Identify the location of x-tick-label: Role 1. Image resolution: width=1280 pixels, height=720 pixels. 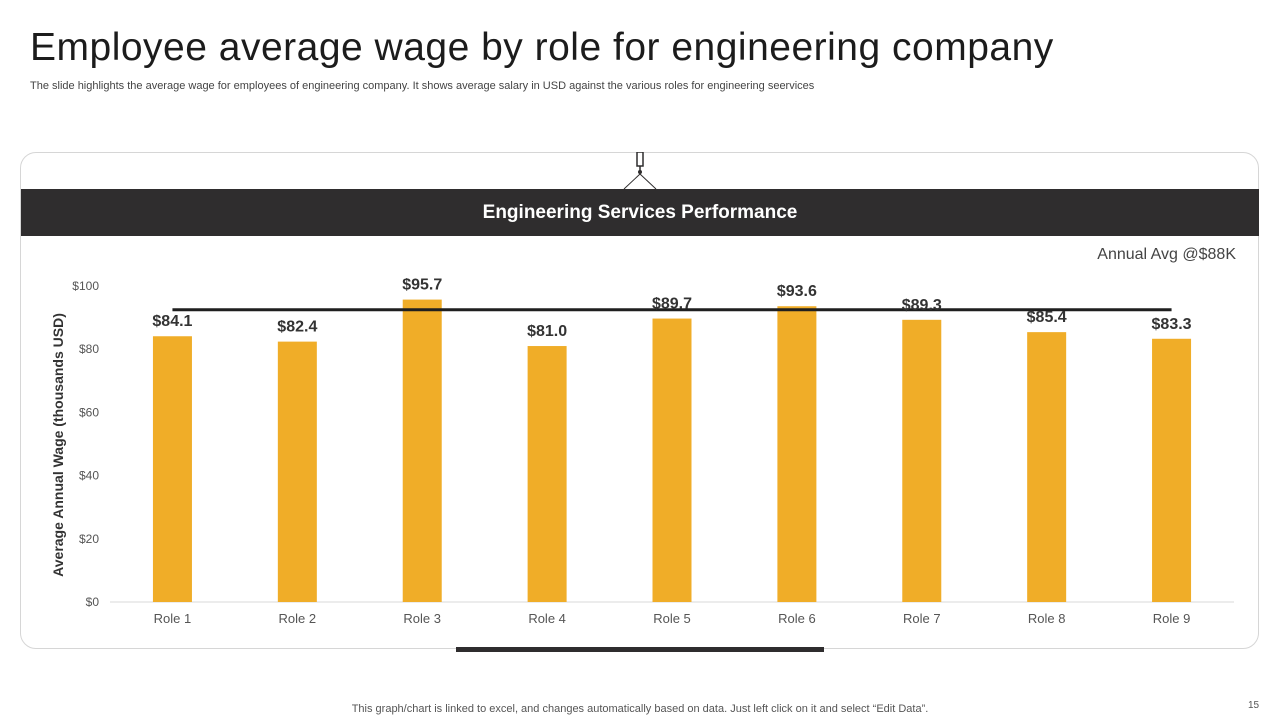
(173, 618).